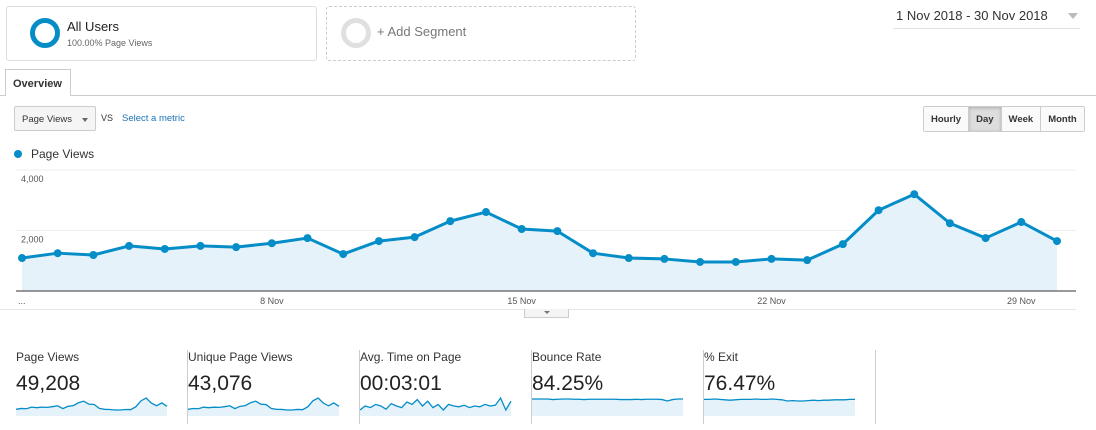  Describe the element at coordinates (618, 387) in the screenshot. I see `metric-bounce-rate: Bounce Rate 84.25%` at that location.